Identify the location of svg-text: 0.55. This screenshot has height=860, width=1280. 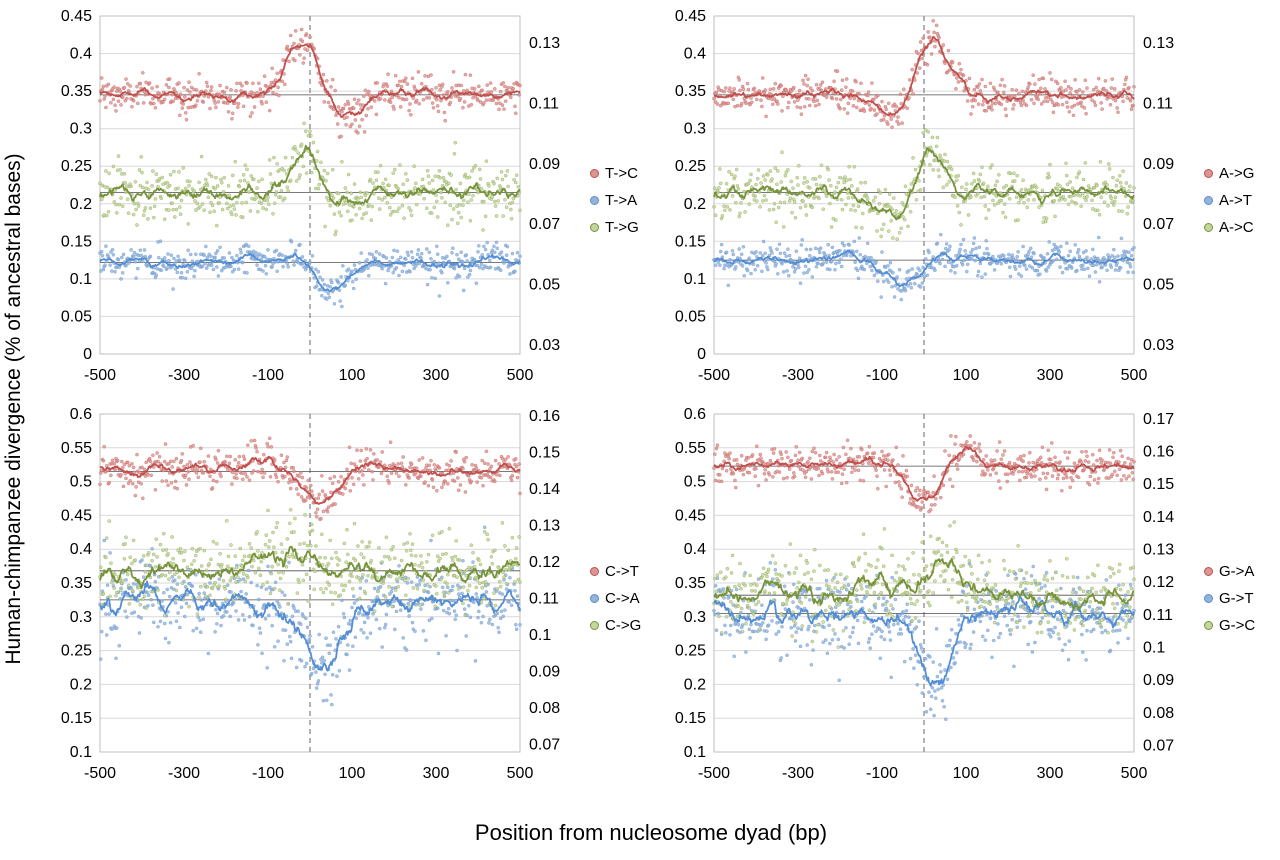
(76, 448).